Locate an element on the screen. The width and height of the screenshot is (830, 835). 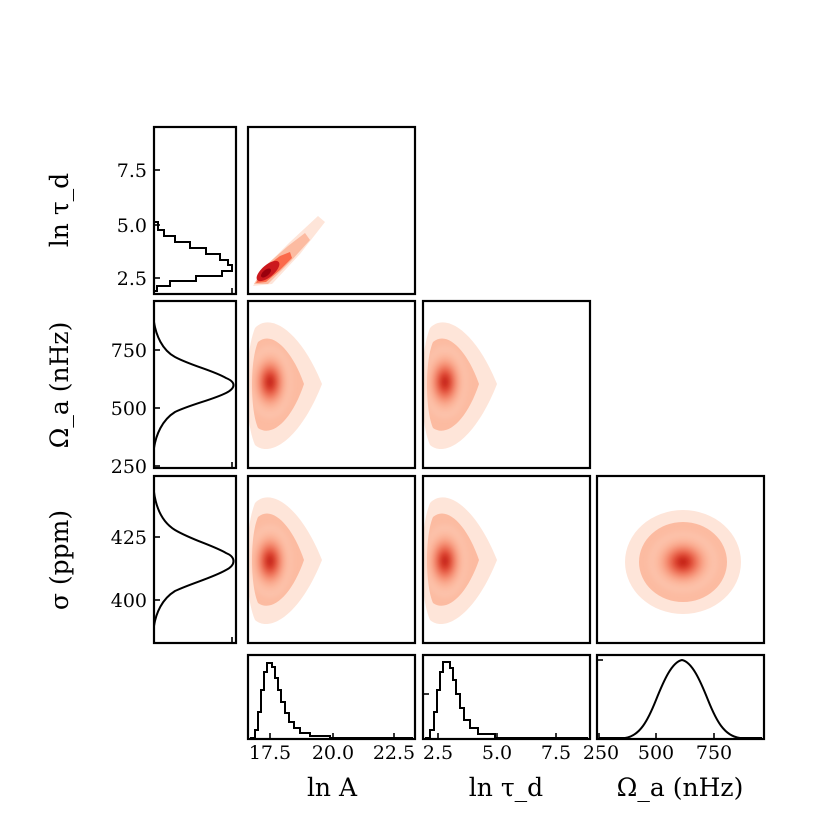
frame-lntau-vs-lnA is located at coordinates (331, 210).